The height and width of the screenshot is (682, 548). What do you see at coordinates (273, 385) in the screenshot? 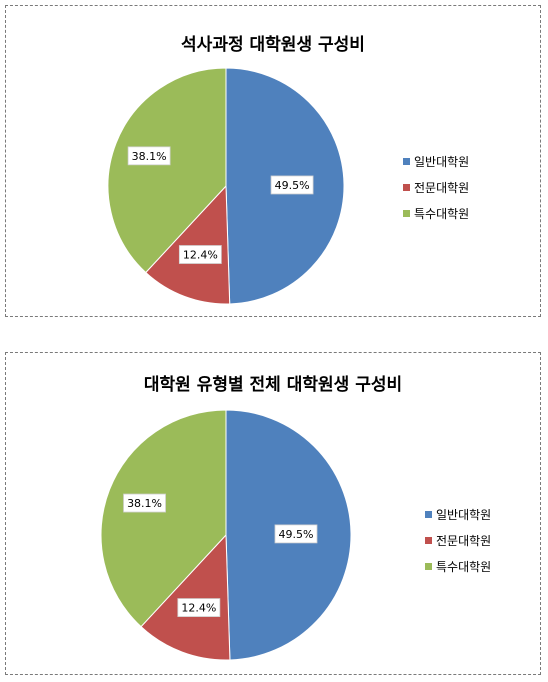
I see `chart-title: 대학원 유형별 전체 대학원생 구성비` at bounding box center [273, 385].